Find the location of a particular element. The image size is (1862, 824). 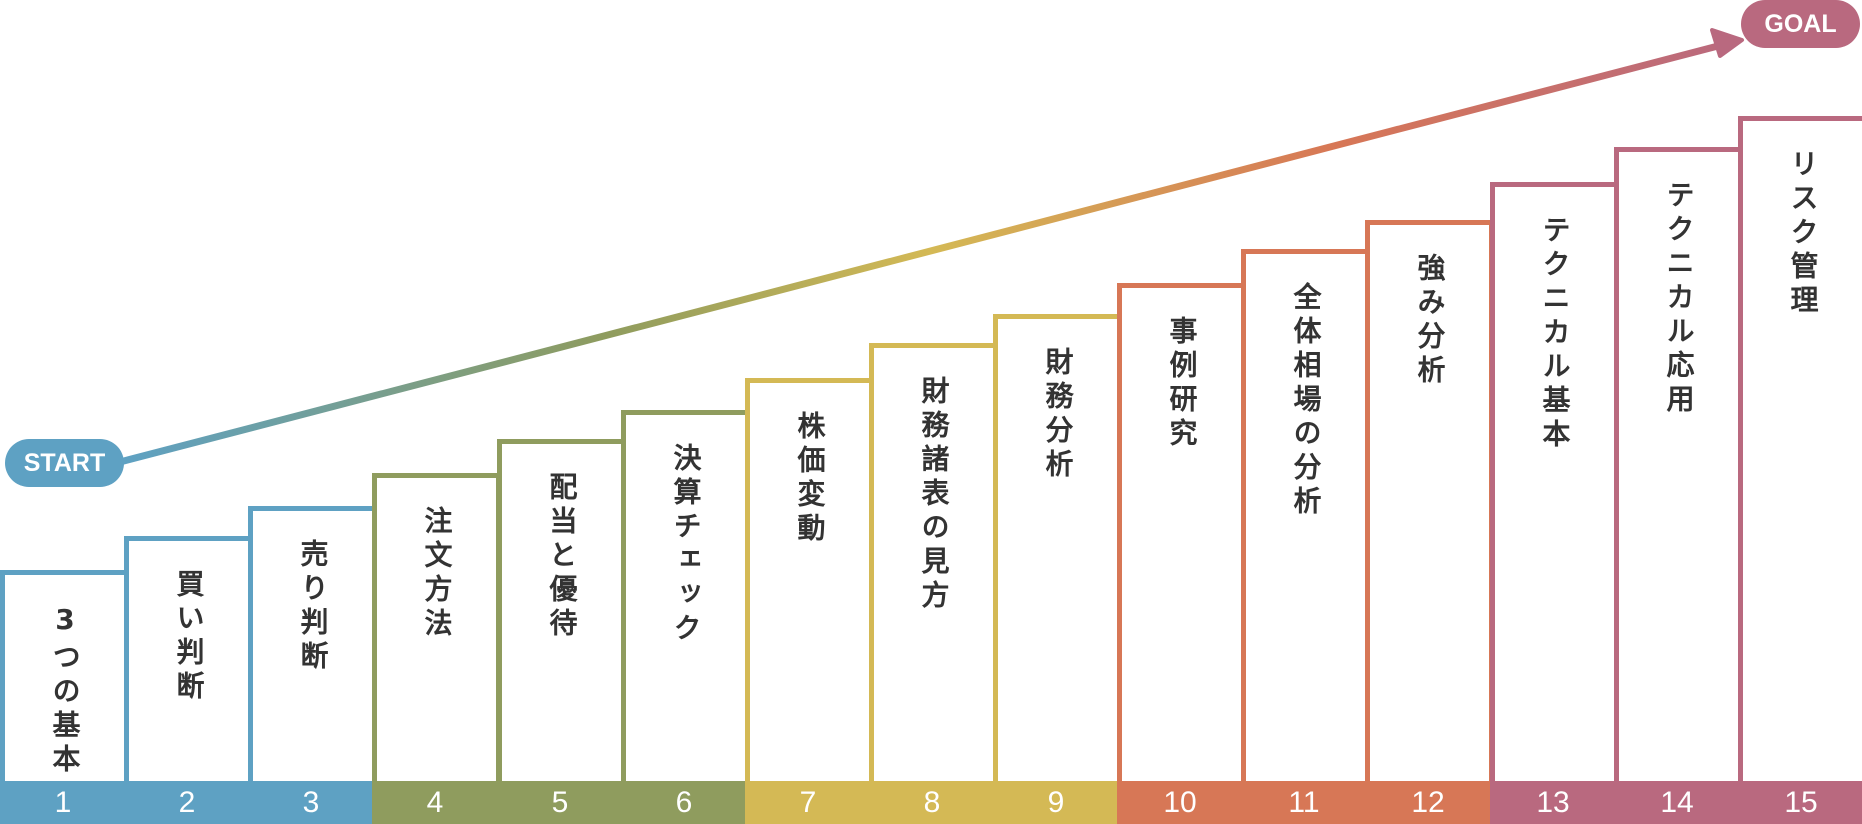

step-number: 4 is located at coordinates (435, 802).